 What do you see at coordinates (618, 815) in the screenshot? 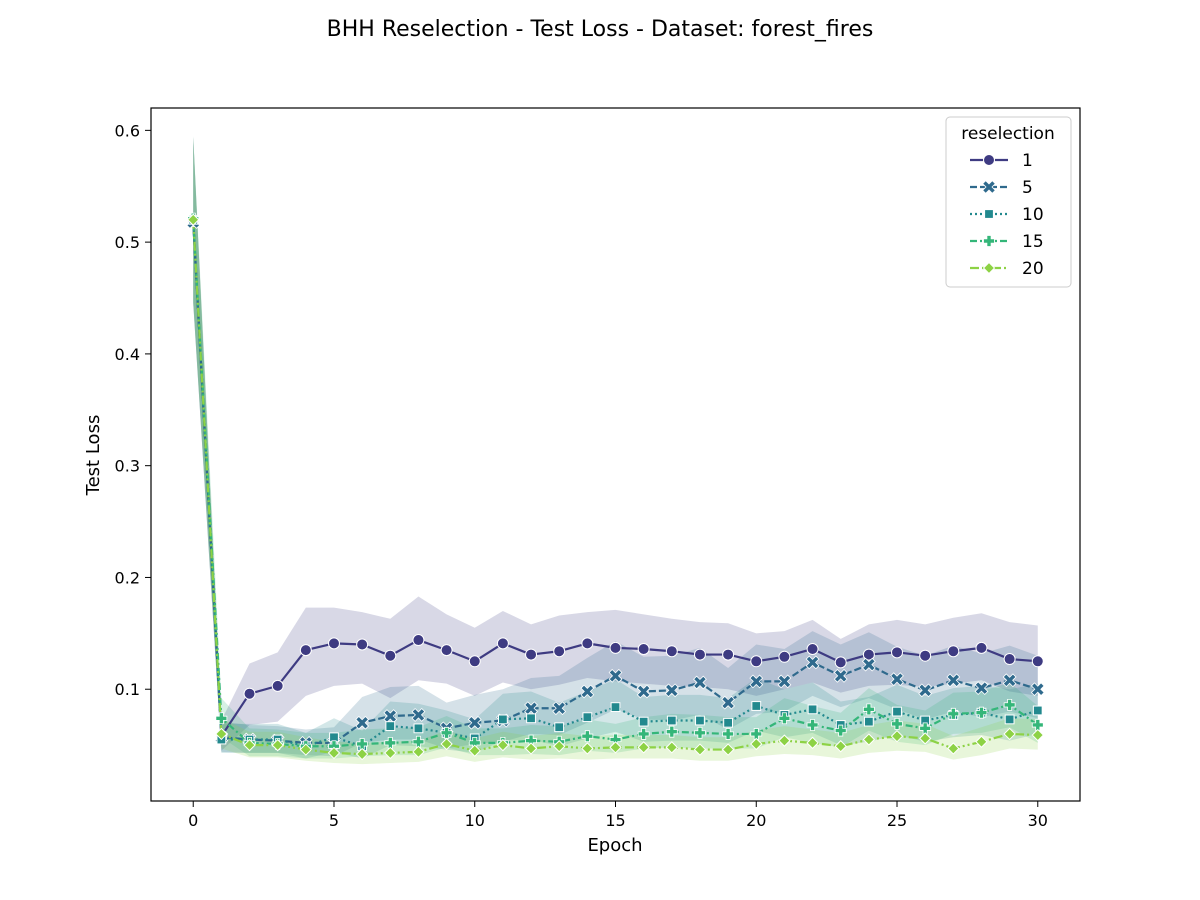
I see `x-axis: 0 5 10 15 20 25 30` at bounding box center [618, 815].